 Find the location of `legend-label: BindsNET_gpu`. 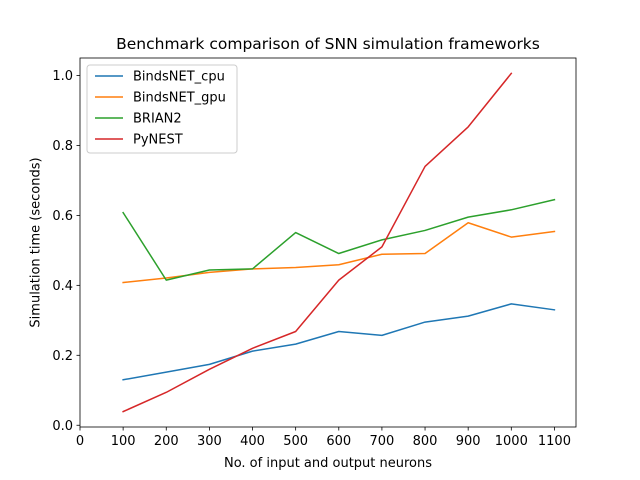

legend-label: BindsNET_gpu is located at coordinates (179, 98).